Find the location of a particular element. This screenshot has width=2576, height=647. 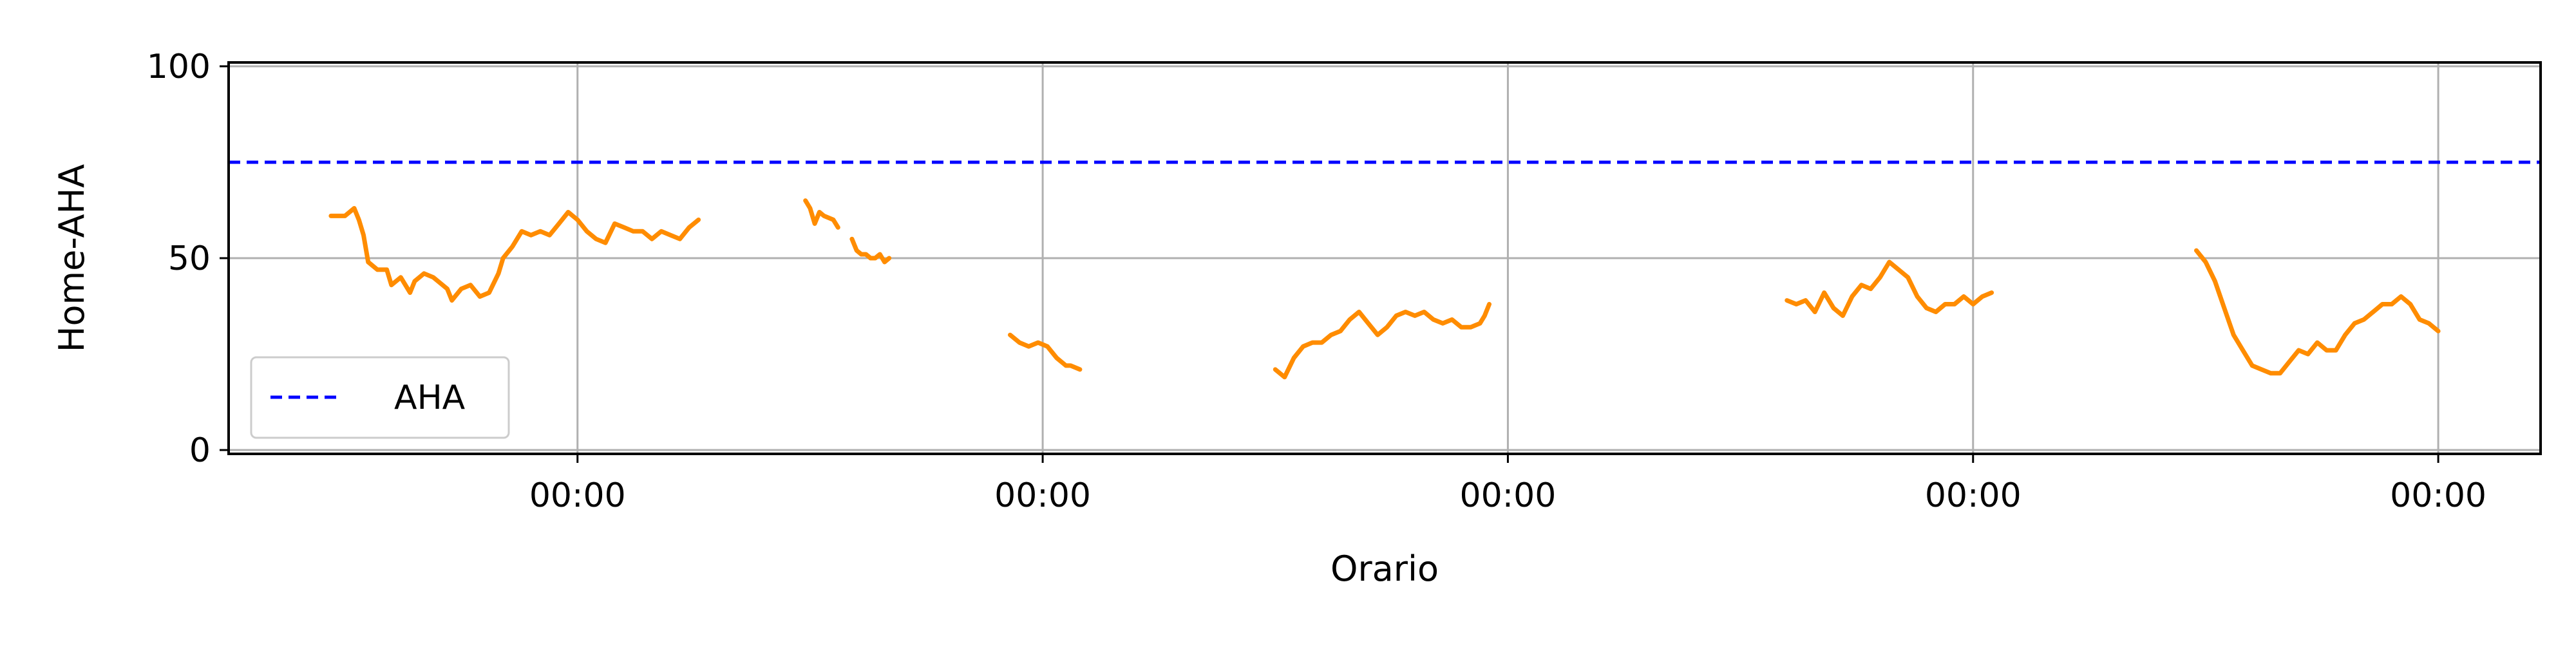

x-axis-label: Orario is located at coordinates (1385, 569).